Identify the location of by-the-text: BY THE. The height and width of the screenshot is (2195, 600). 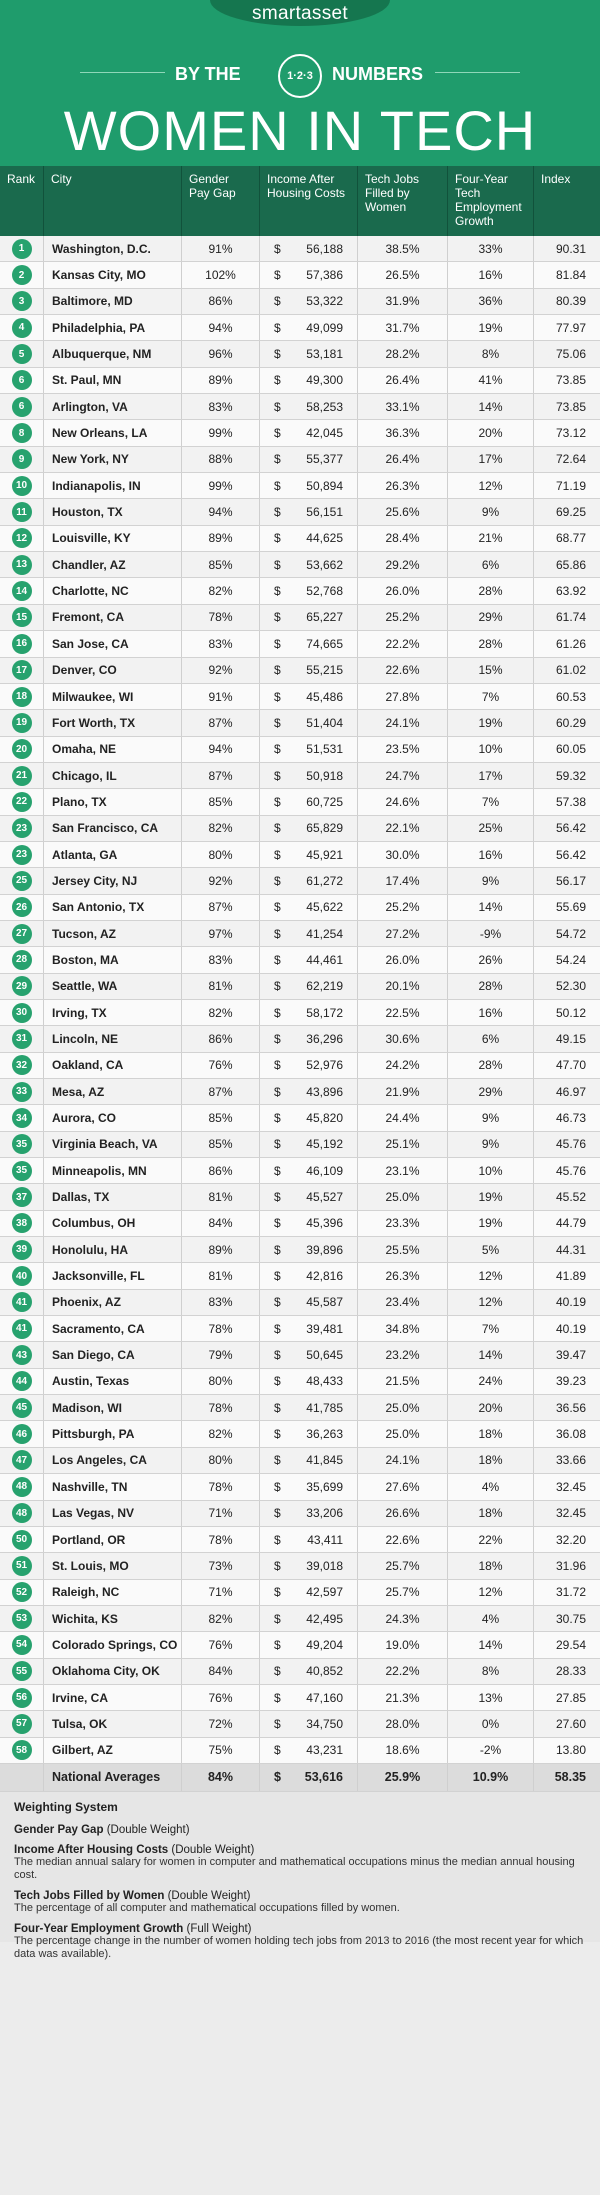
(208, 74).